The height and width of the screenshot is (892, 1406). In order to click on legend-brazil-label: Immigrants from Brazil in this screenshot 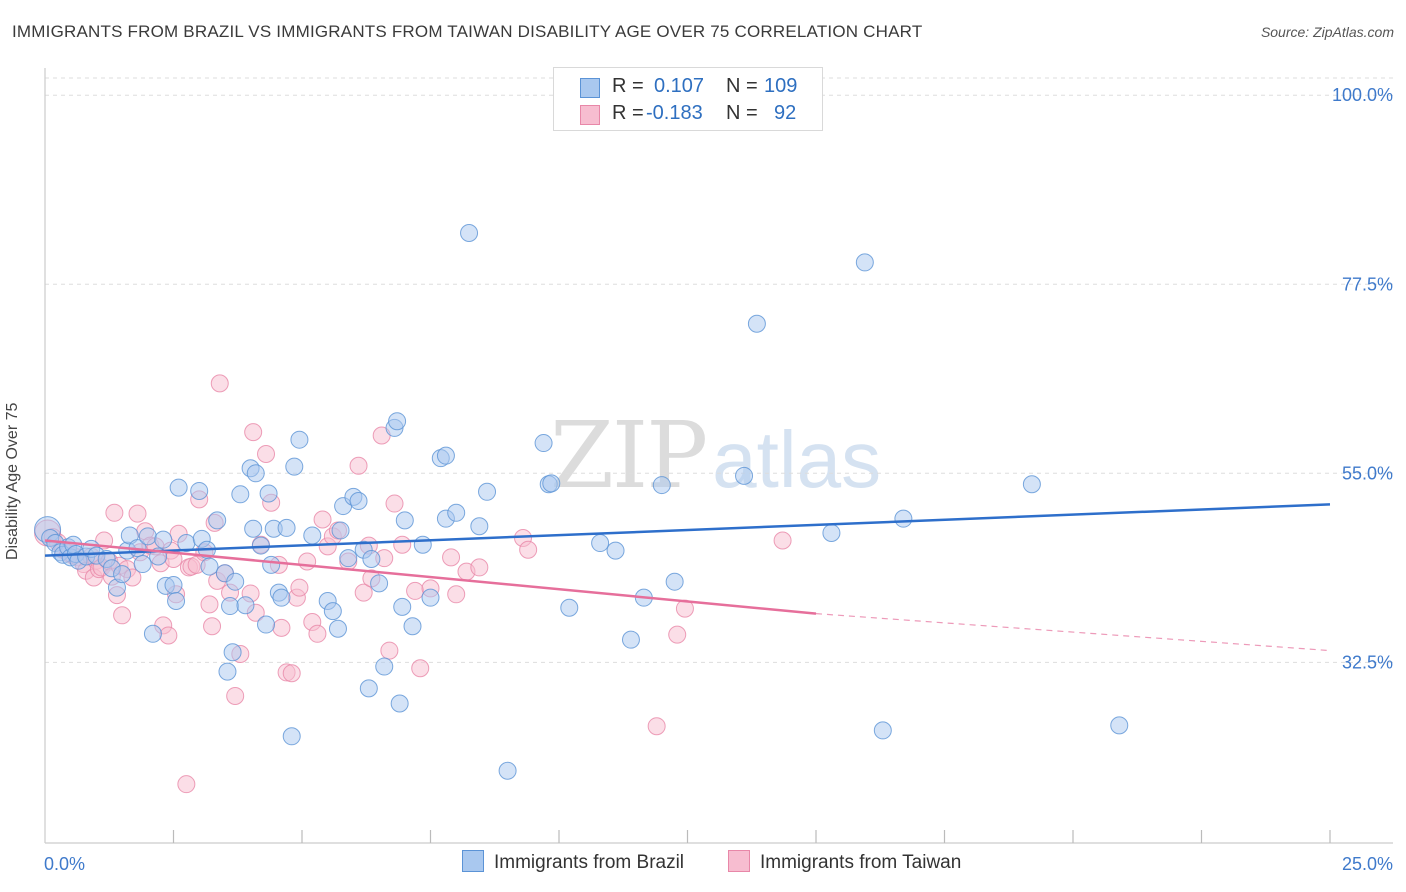, I will do `click(589, 862)`.